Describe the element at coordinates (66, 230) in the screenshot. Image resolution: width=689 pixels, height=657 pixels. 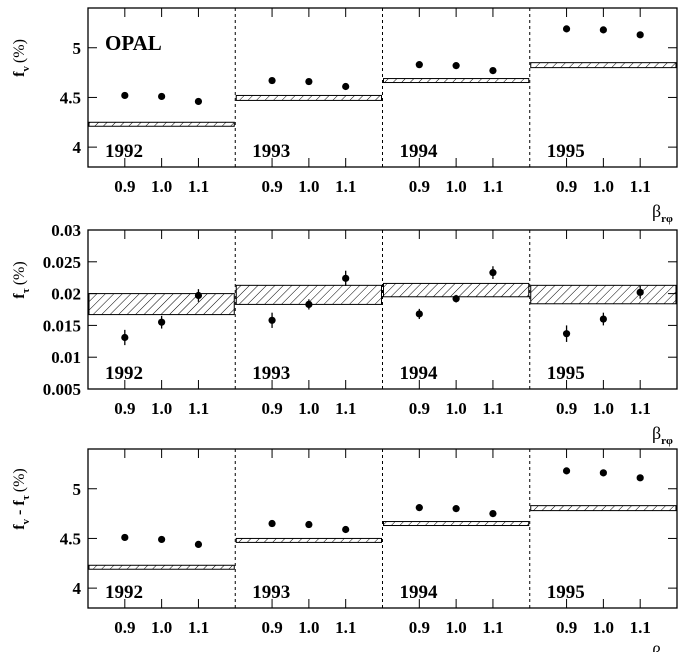
I see `y-tick-label: 0.03` at that location.